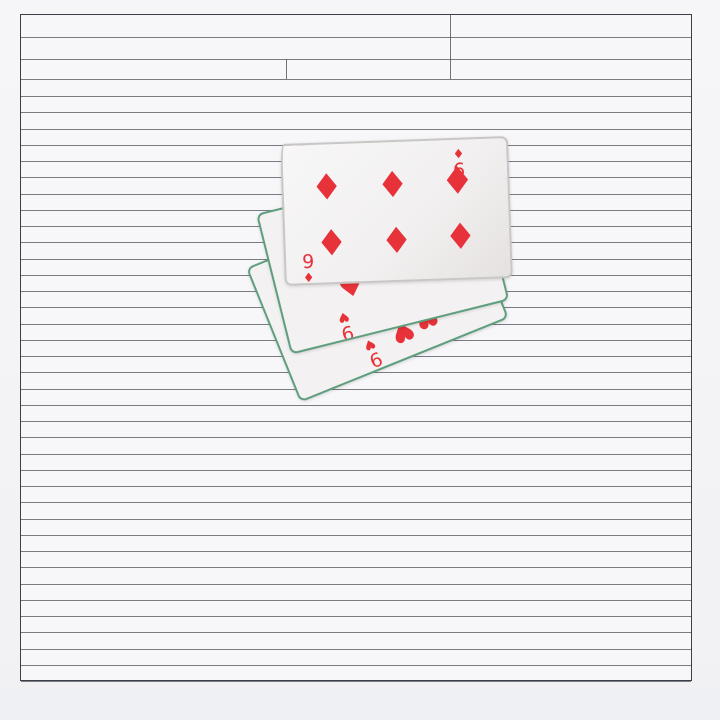 This screenshot has width=720, height=720. I want to click on card-corner-index-bottom: 9 ♦, so click(308, 268).